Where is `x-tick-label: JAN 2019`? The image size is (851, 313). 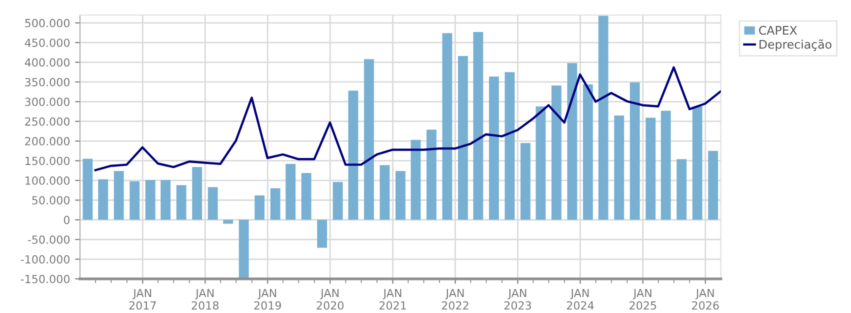 x-tick-label: JAN 2019 is located at coordinates (267, 299).